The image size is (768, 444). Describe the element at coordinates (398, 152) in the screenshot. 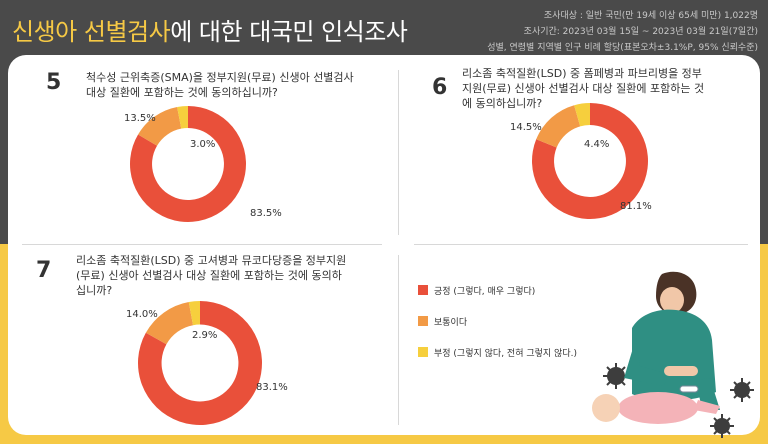

I see `divider-vertical-top` at that location.